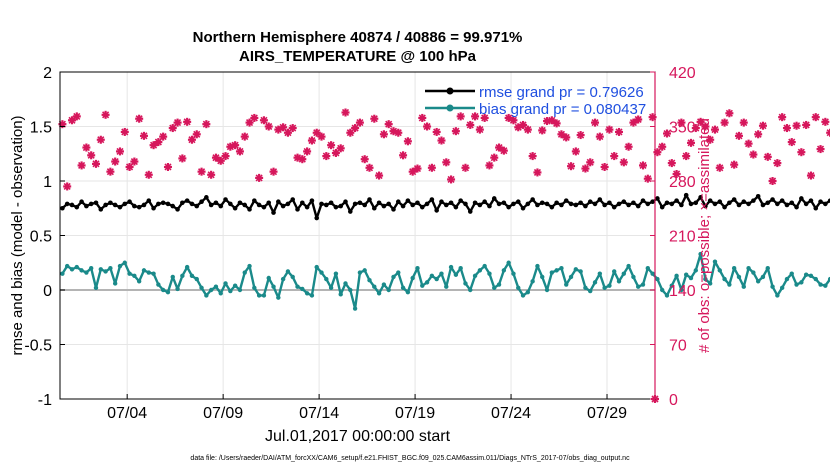  Describe the element at coordinates (17, 235) in the screenshot. I see `y-axis-left-label: rmse and bias (model - observation)` at that location.